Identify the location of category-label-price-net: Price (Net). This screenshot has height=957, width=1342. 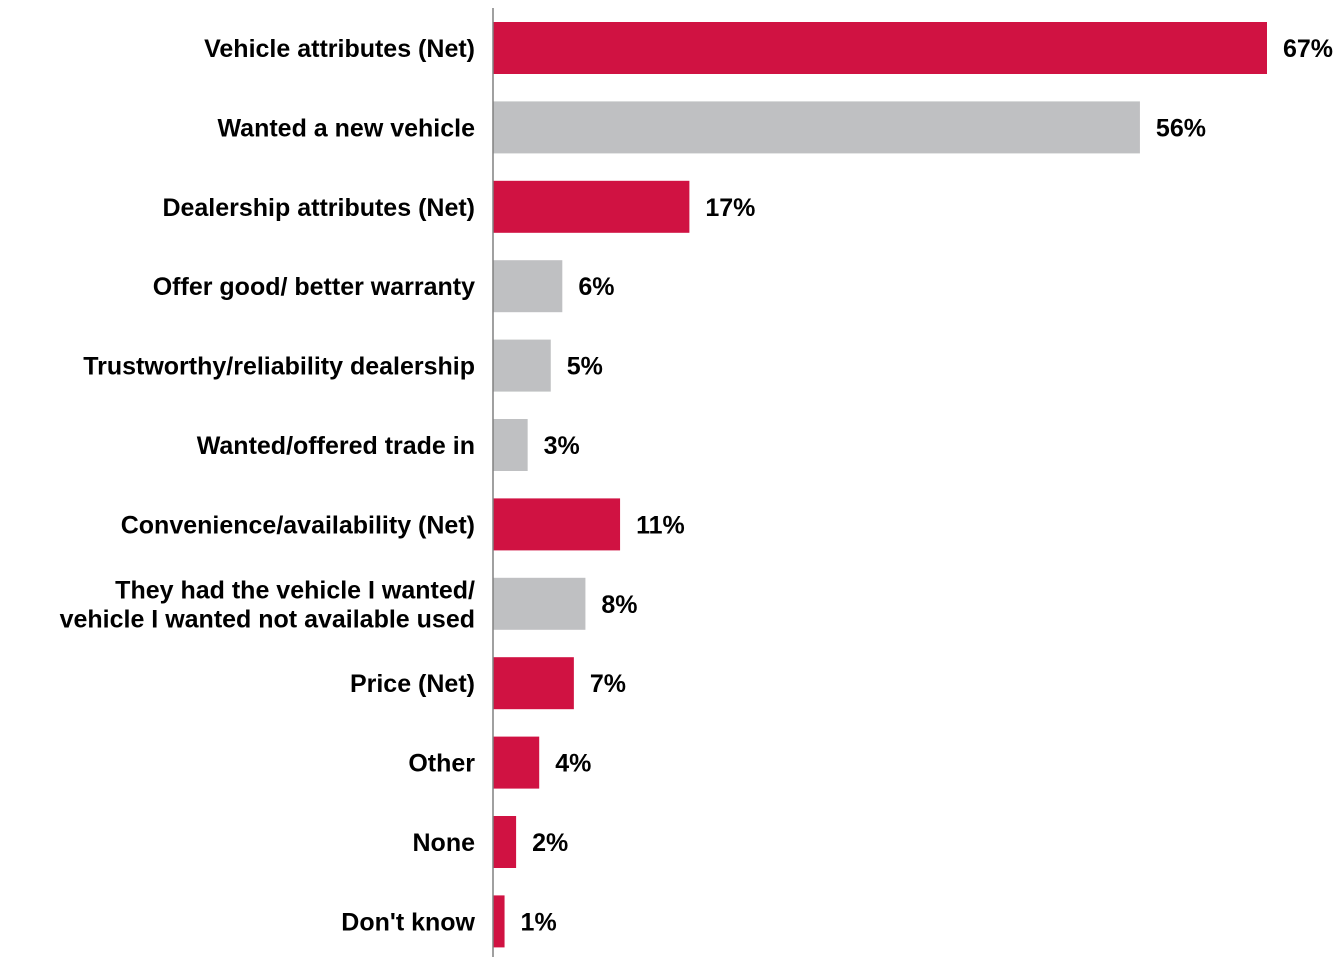
(412, 684).